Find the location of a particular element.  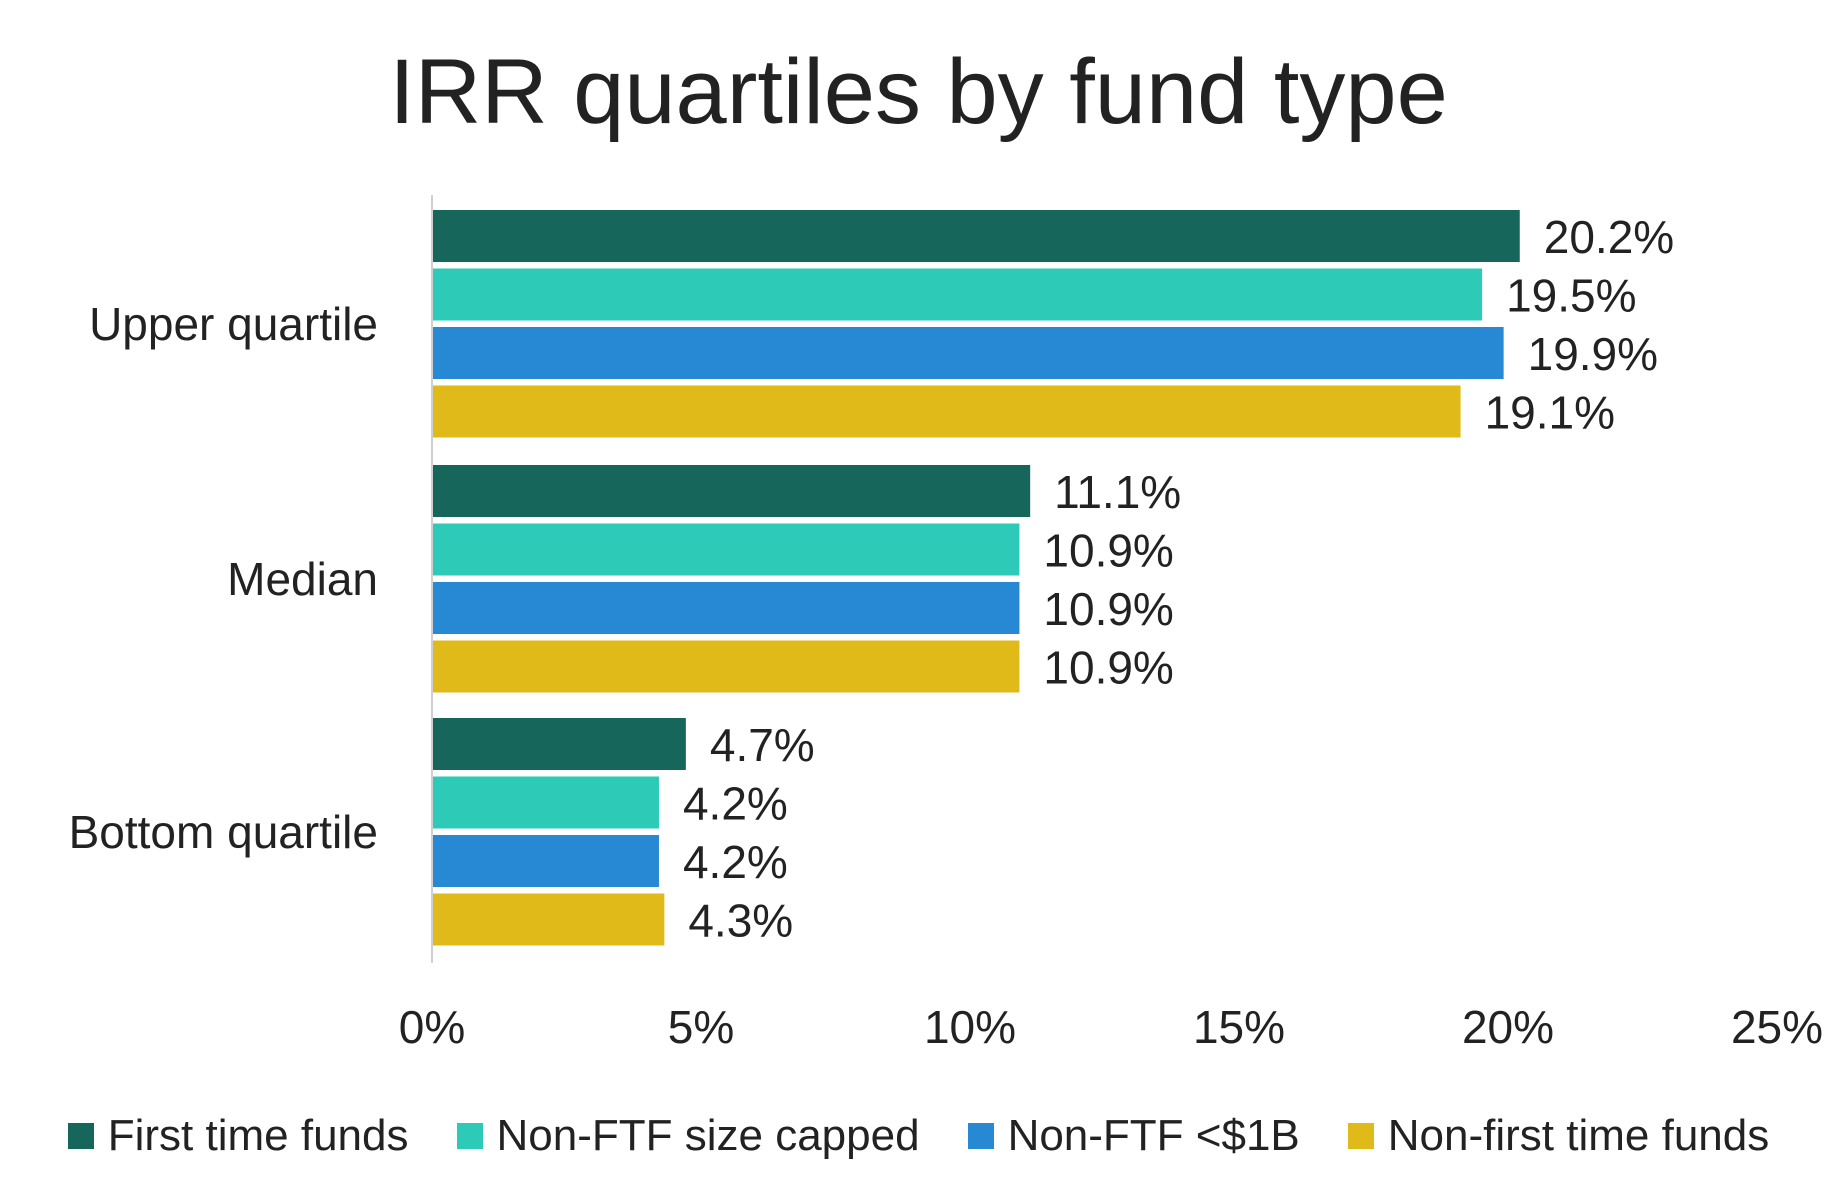

data-label: 19.9% is located at coordinates (1593, 354).